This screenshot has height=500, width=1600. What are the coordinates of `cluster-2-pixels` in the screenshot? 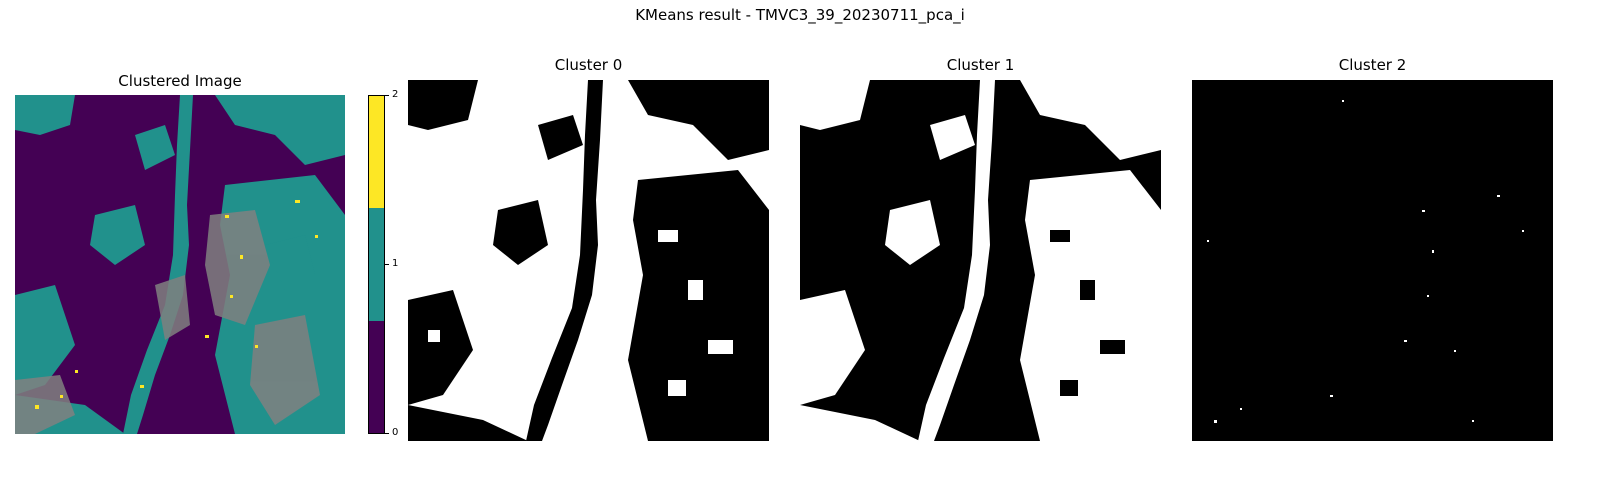 It's located at (1365, 261).